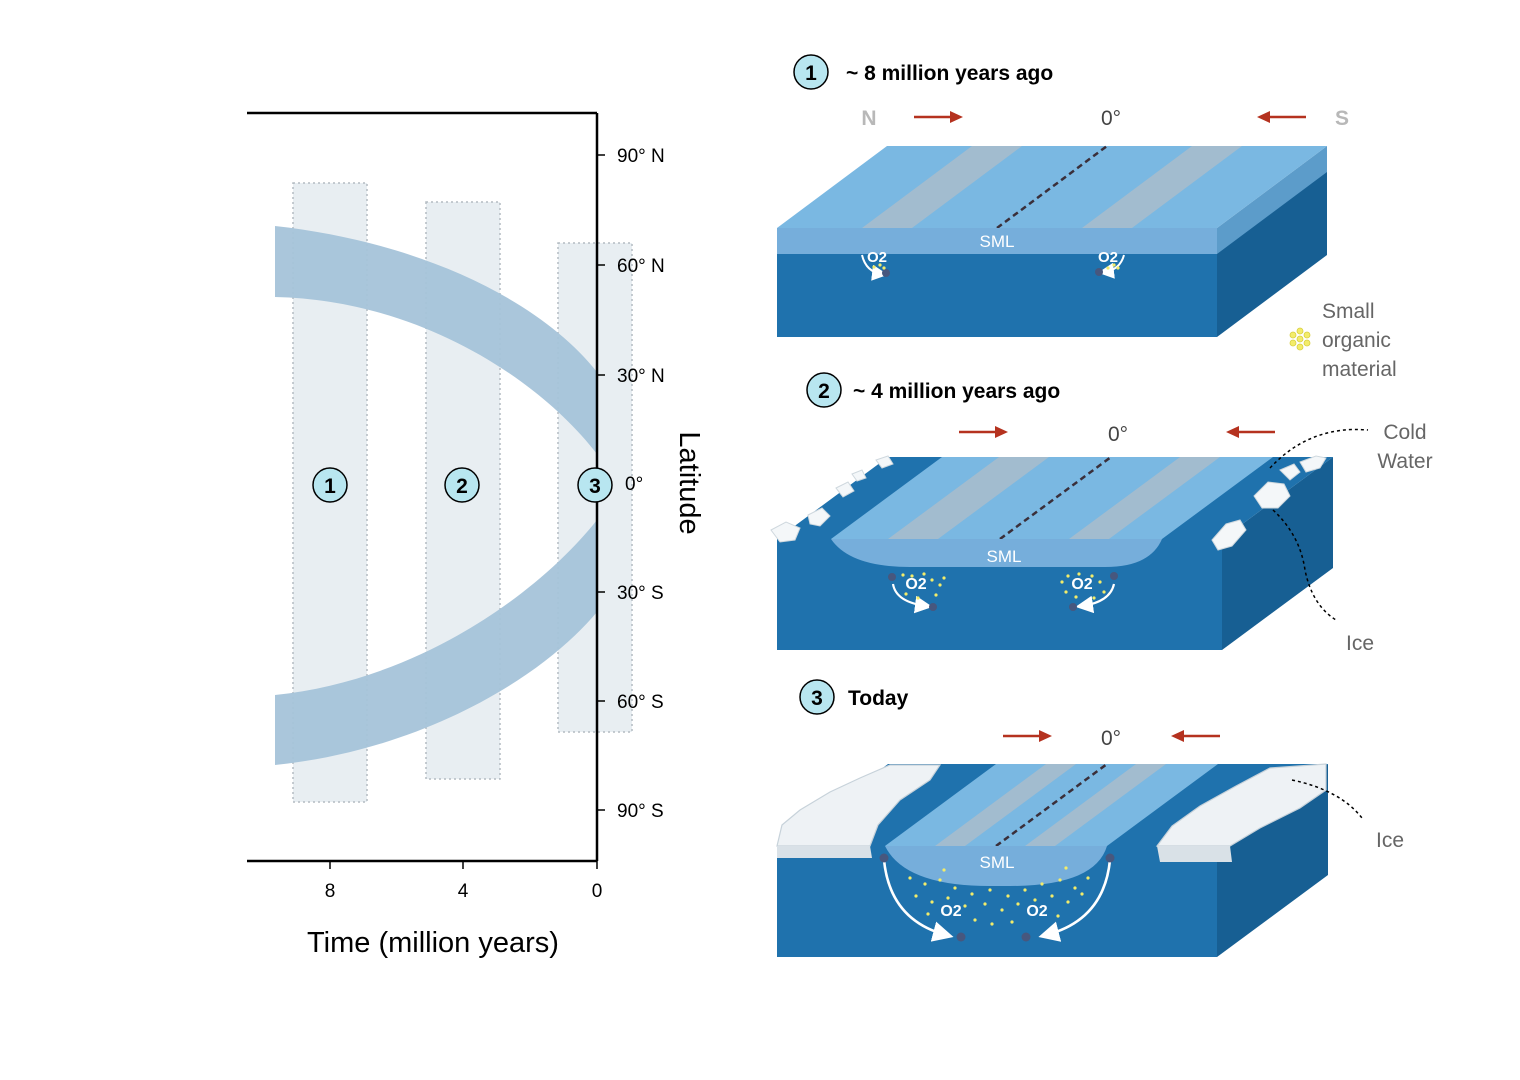 This screenshot has height=1080, width=1520. I want to click on y-tick-label: 30° S, so click(640, 593).